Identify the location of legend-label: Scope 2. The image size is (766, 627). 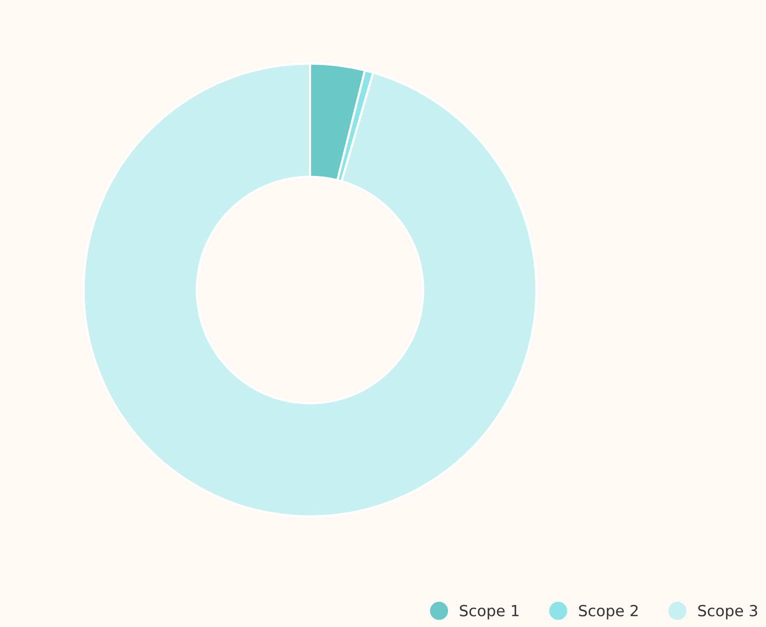
(608, 612).